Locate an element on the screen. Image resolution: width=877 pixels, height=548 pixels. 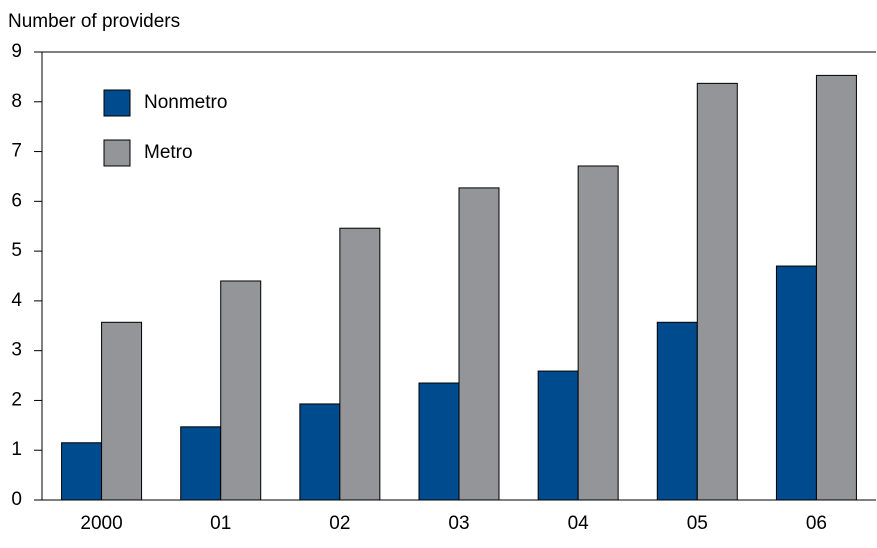
y-tick-label: 2 is located at coordinates (16, 399).